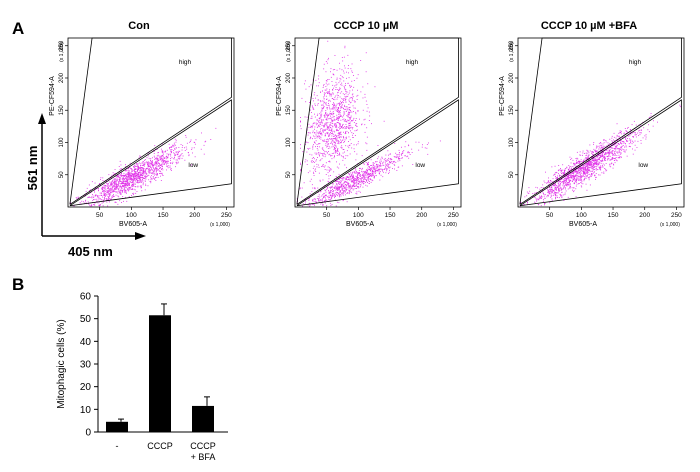  Describe the element at coordinates (601, 122) in the screenshot. I see `plot-frame` at that location.